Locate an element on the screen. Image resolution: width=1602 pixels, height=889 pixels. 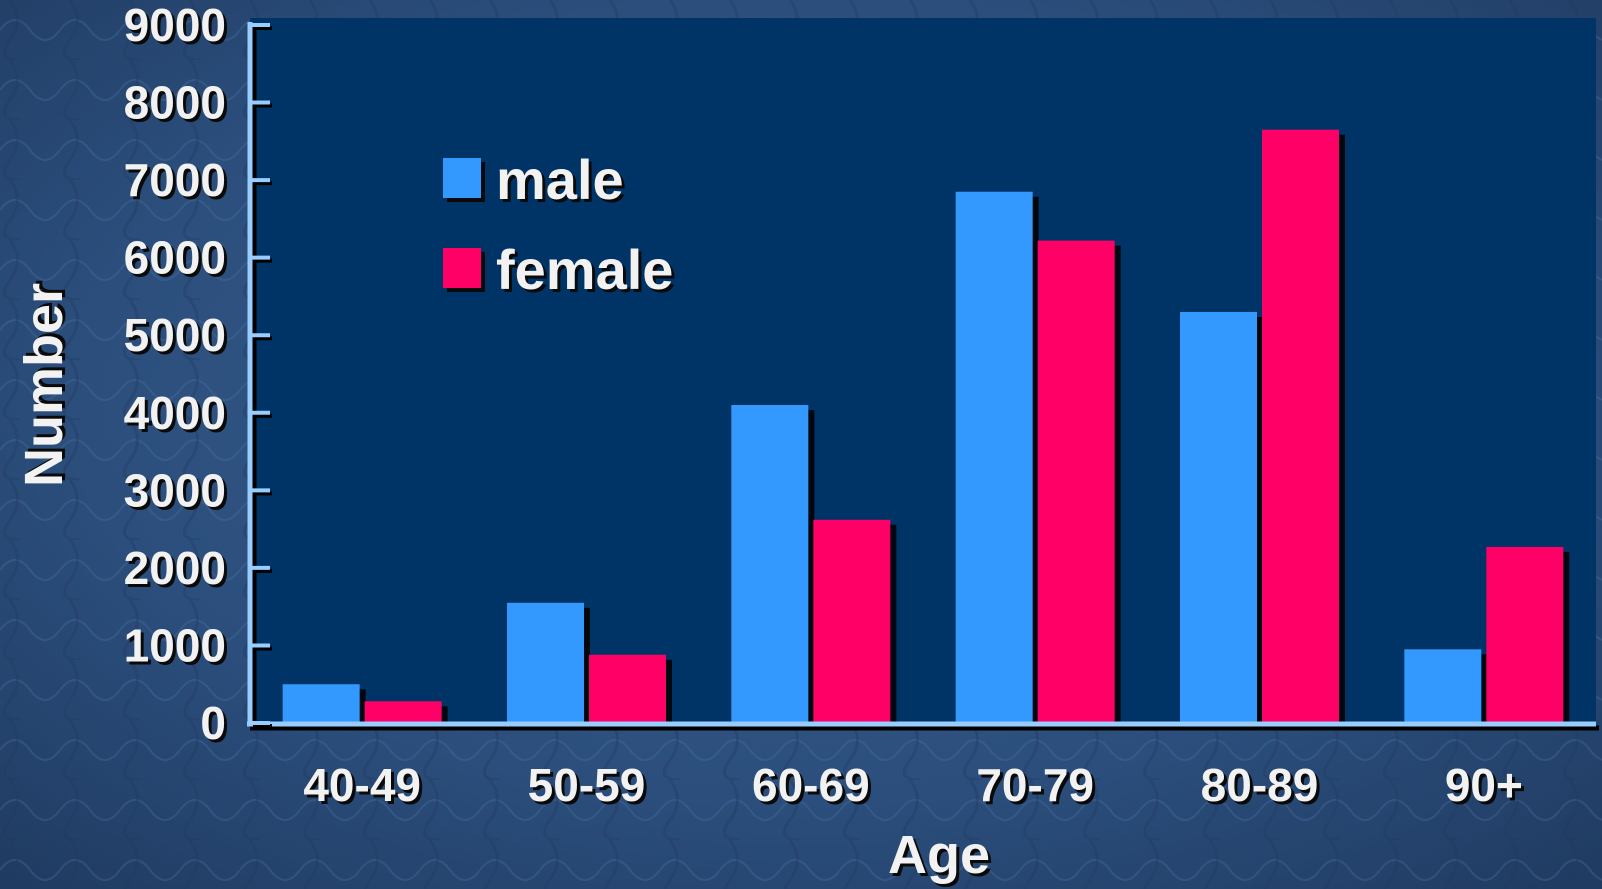
x-tick-label-shadow: 70-79 is located at coordinates (1038, 788).